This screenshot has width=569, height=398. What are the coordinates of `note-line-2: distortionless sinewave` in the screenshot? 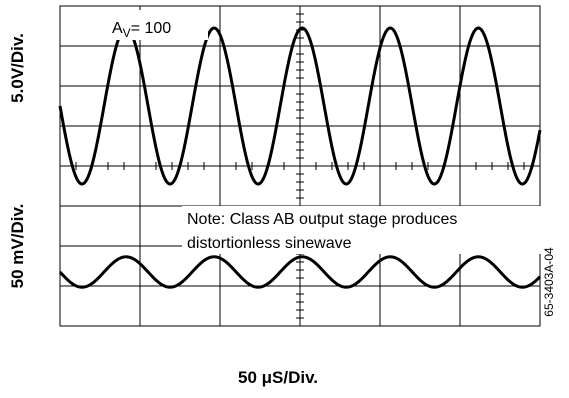 It's located at (269, 243).